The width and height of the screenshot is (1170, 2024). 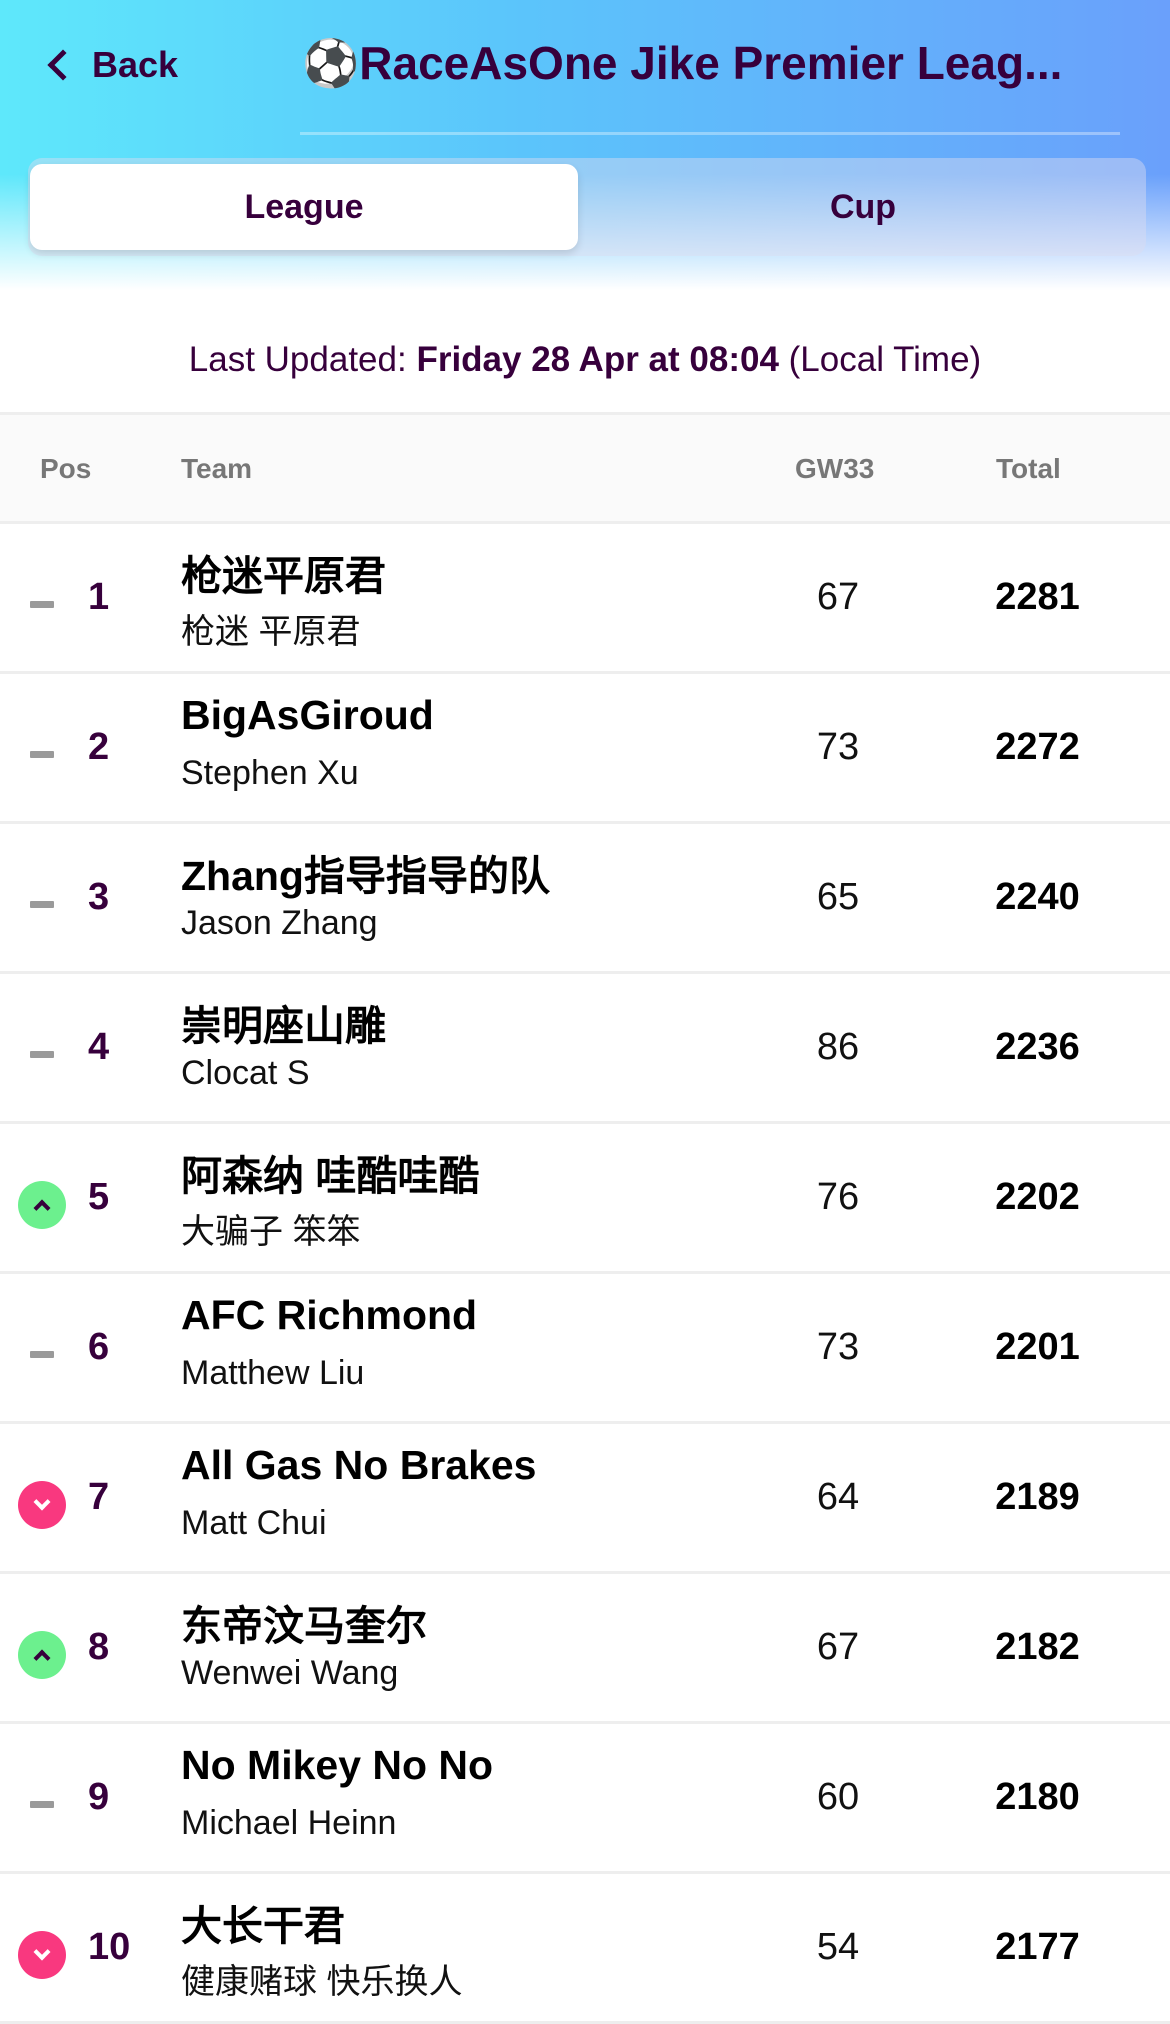 I want to click on team-name: AFC Richmond, so click(x=329, y=1315).